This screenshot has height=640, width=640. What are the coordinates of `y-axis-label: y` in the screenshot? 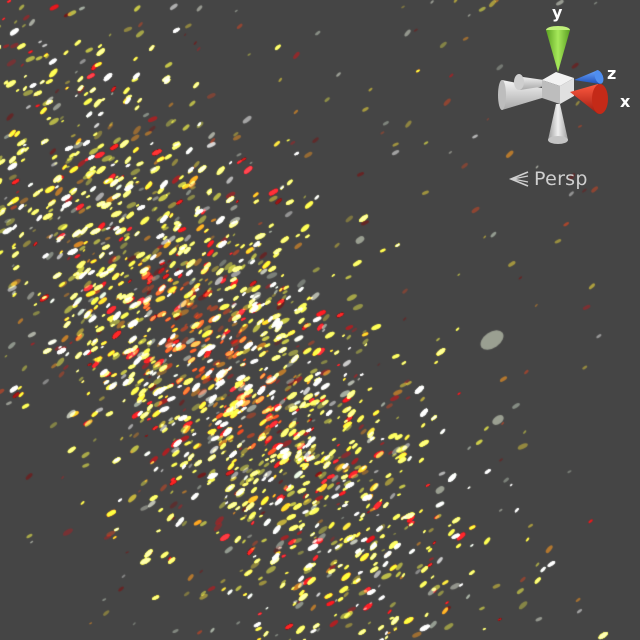 It's located at (557, 12).